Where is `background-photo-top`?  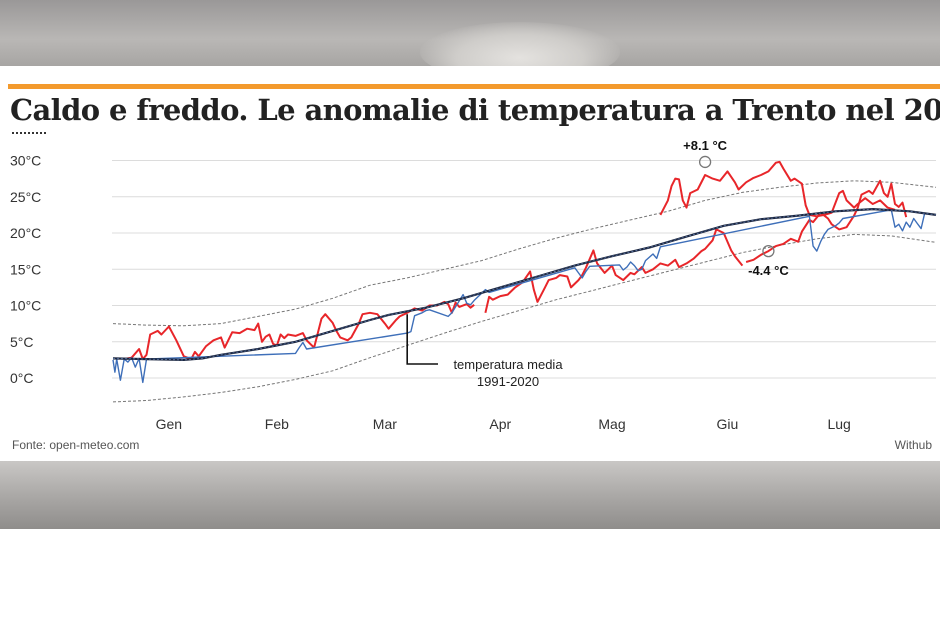 background-photo-top is located at coordinates (470, 41).